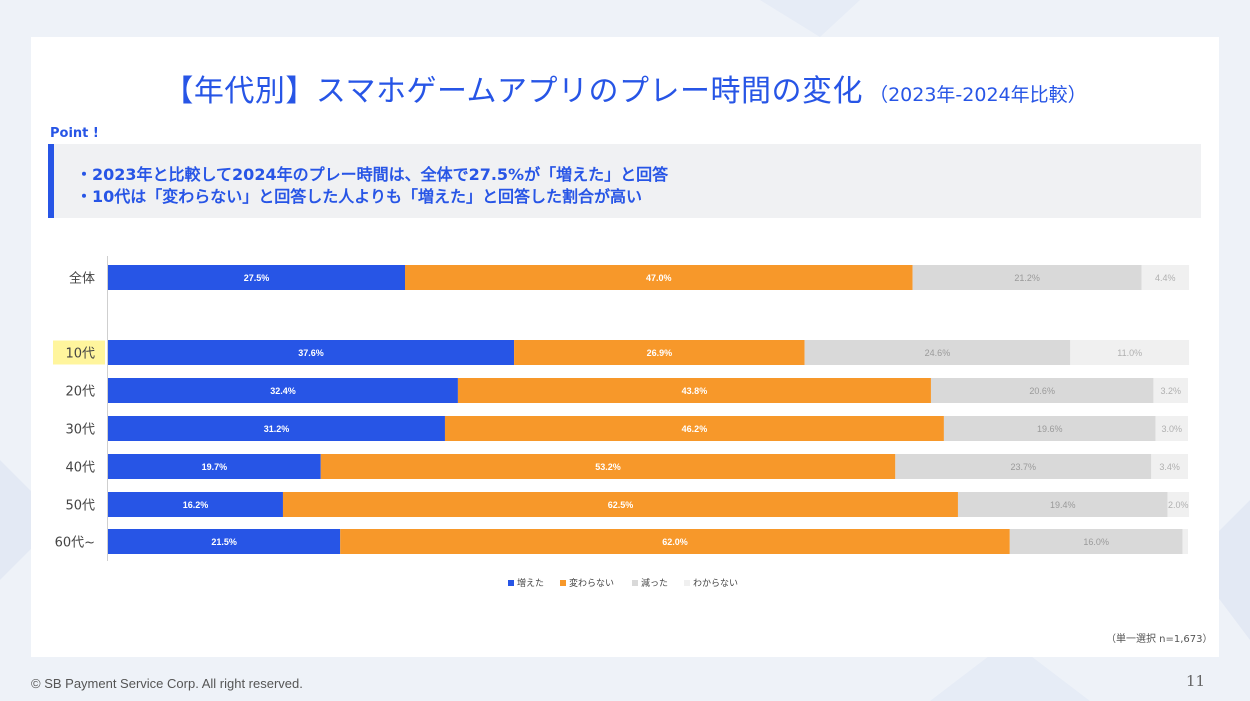 The image size is (1250, 701). I want to click on data-label: 3.2%, so click(1170, 391).